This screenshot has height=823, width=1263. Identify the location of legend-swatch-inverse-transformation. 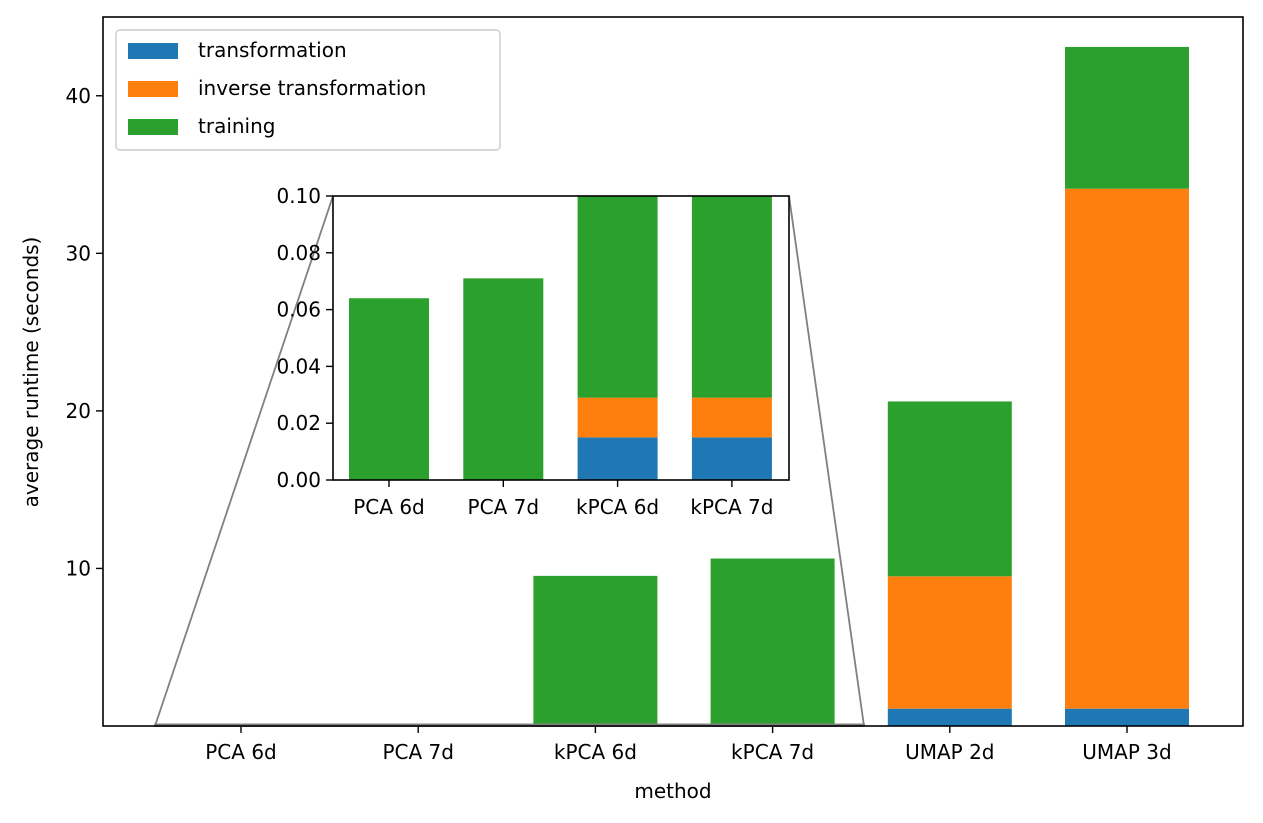
(153, 89).